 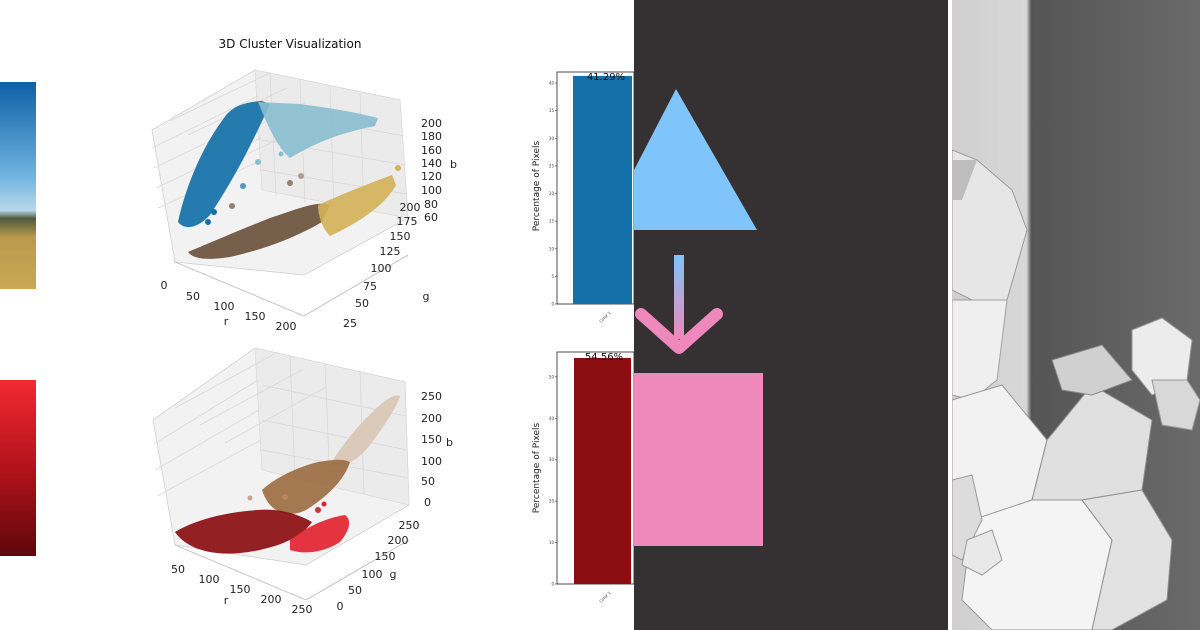 I want to click on bar-value-label: 41.29%, so click(x=606, y=77).